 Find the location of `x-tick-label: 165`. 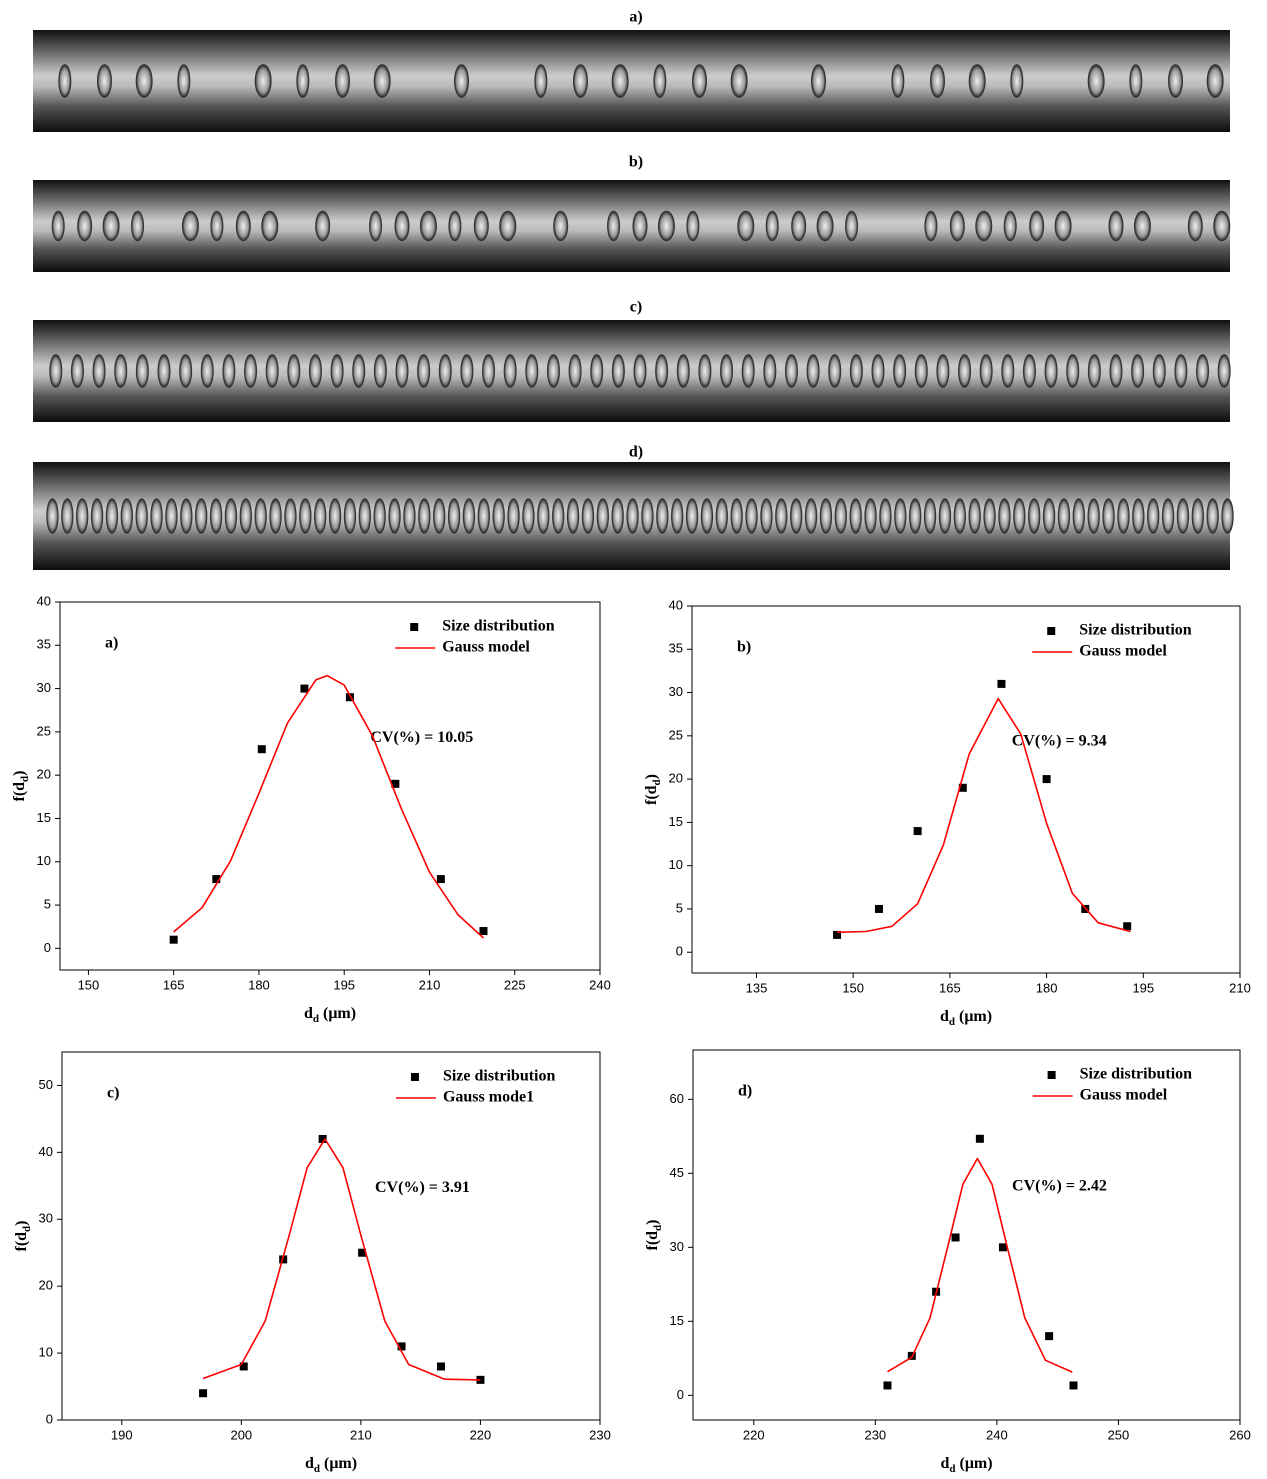

x-tick-label: 165 is located at coordinates (950, 987).